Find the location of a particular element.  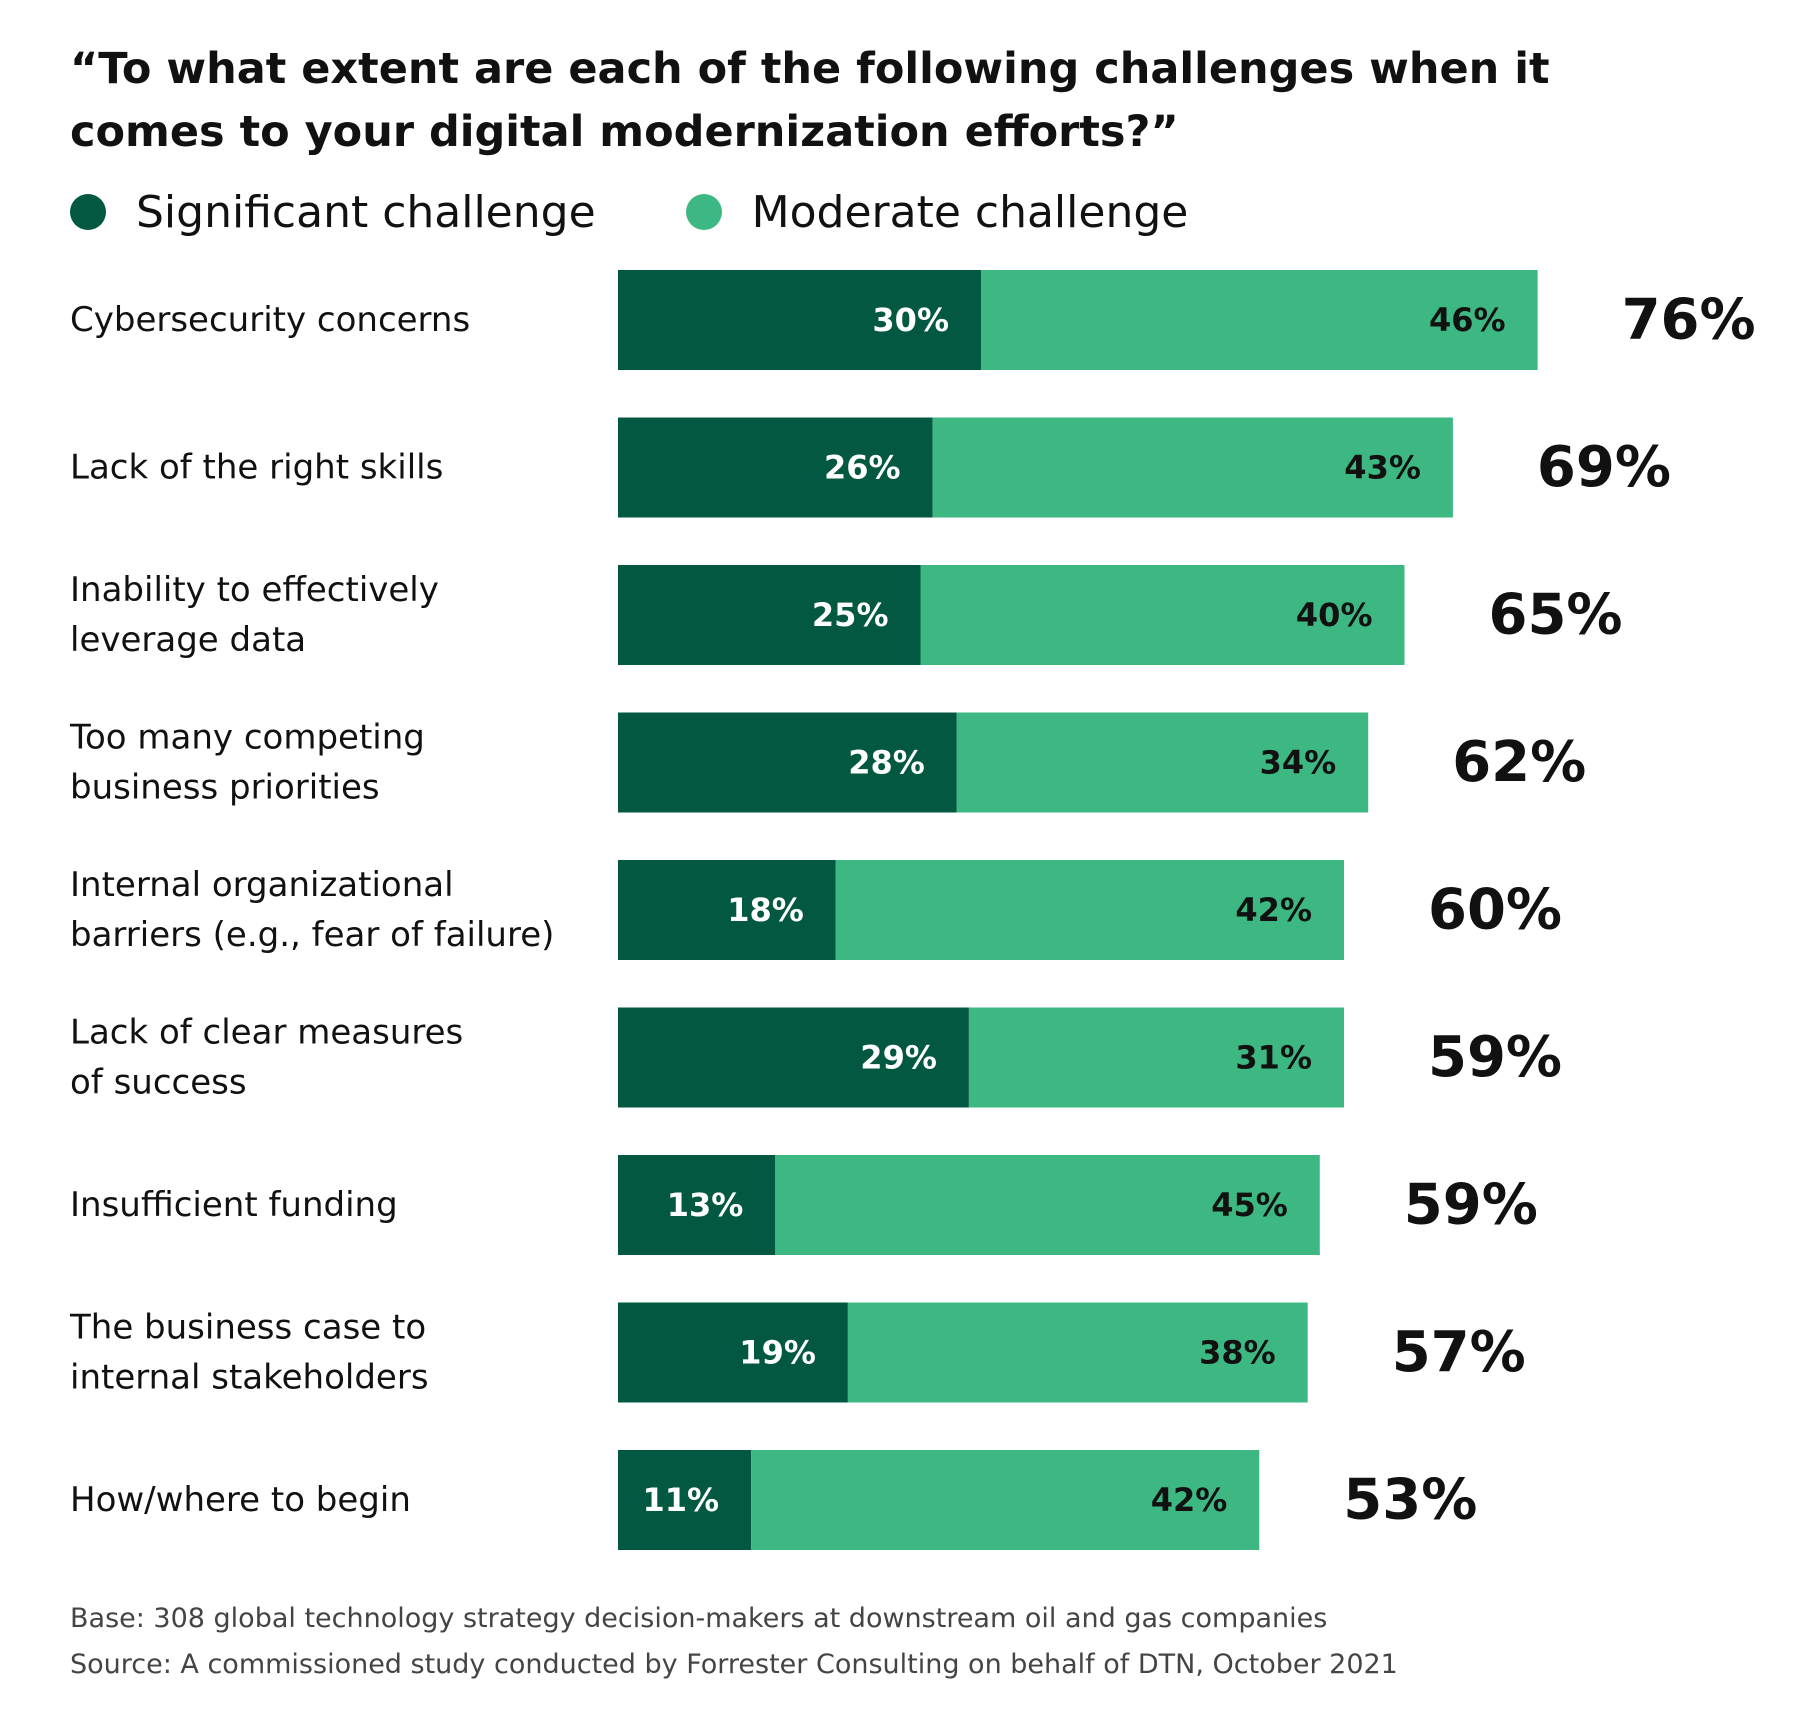

category-label: The business case to is located at coordinates (247, 1328).